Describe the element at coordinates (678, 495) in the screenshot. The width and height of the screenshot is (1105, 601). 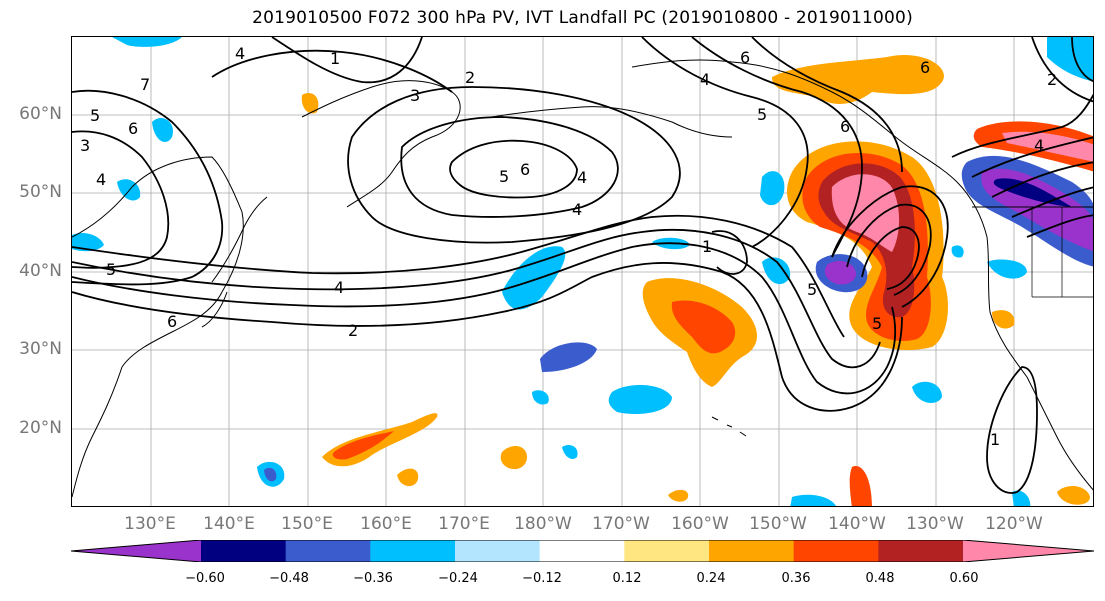
I see `hawaii-positive` at that location.